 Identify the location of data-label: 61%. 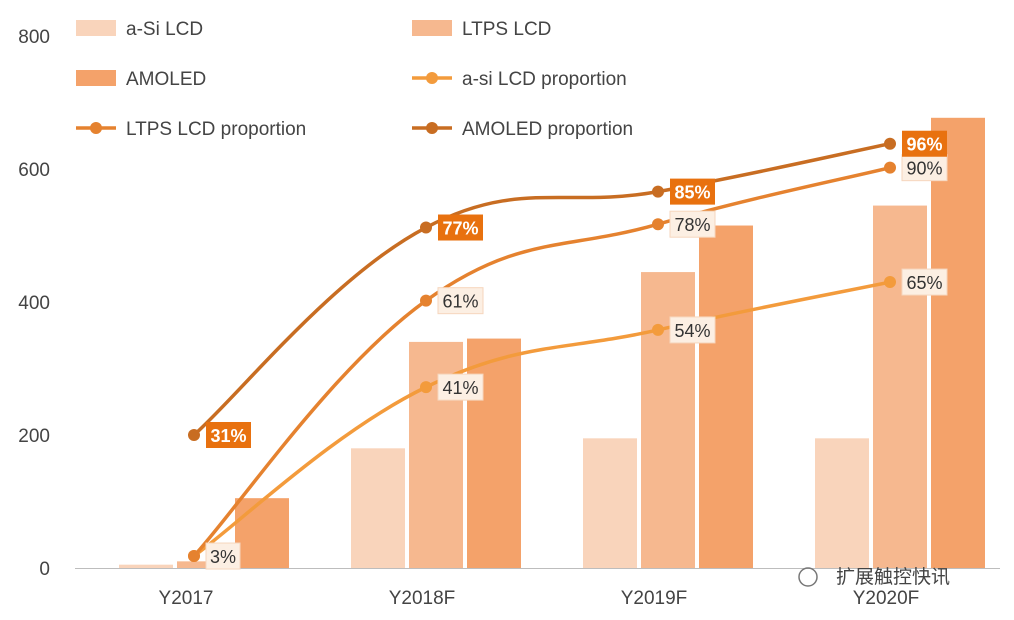
(460, 302).